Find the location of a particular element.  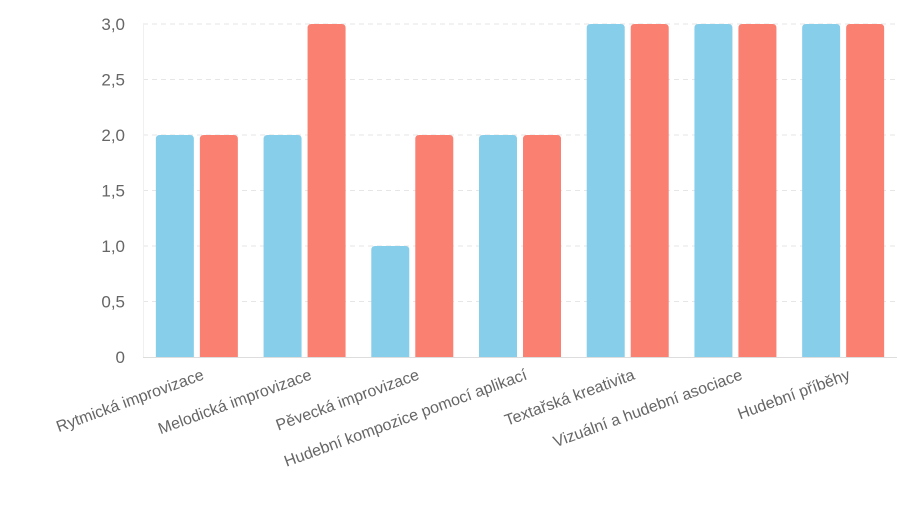

y-tick-label: 1,5 is located at coordinates (113, 191).